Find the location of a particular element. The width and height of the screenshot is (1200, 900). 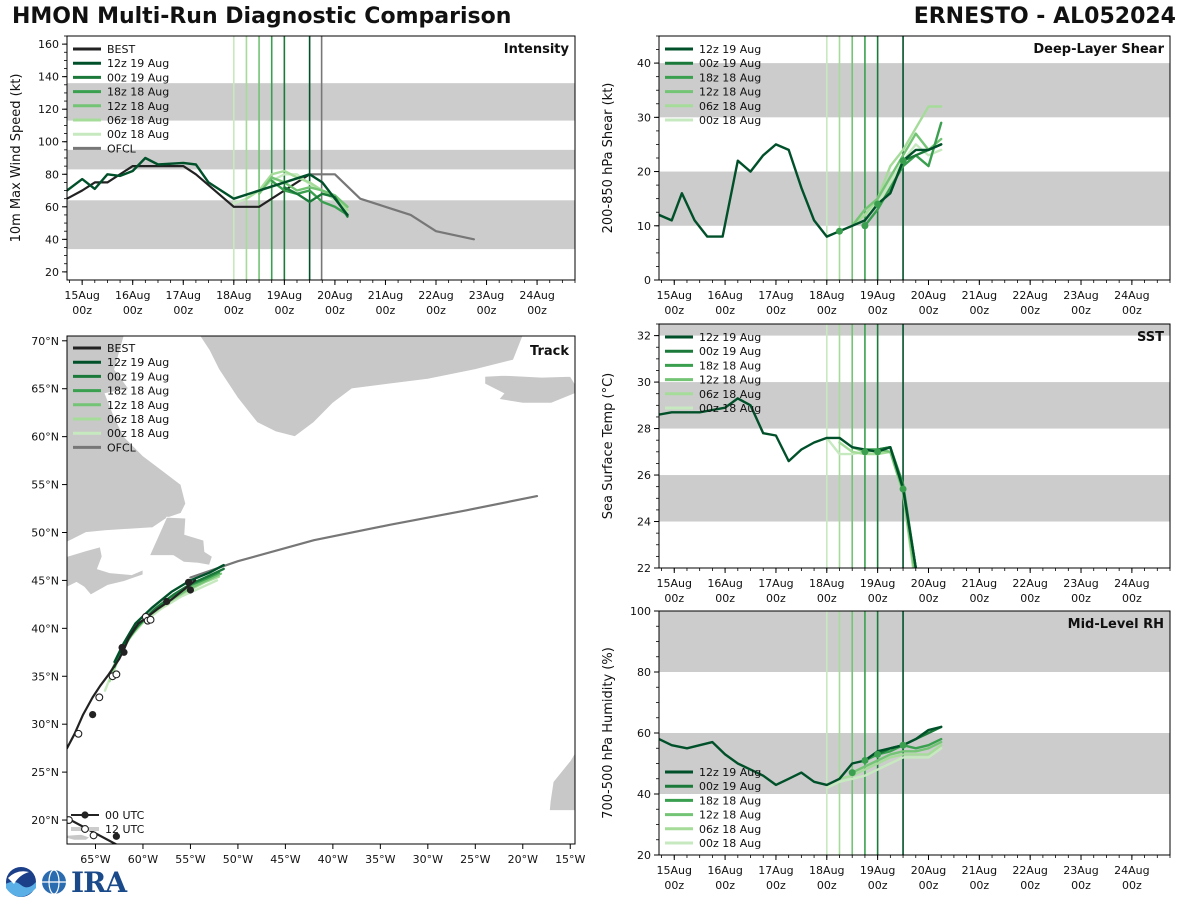

lat-tick-label: 35°N is located at coordinates (45, 676).